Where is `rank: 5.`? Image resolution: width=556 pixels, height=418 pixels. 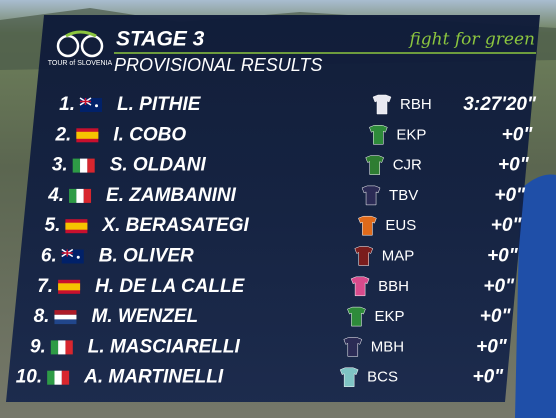
rank: 5. is located at coordinates (53, 225).